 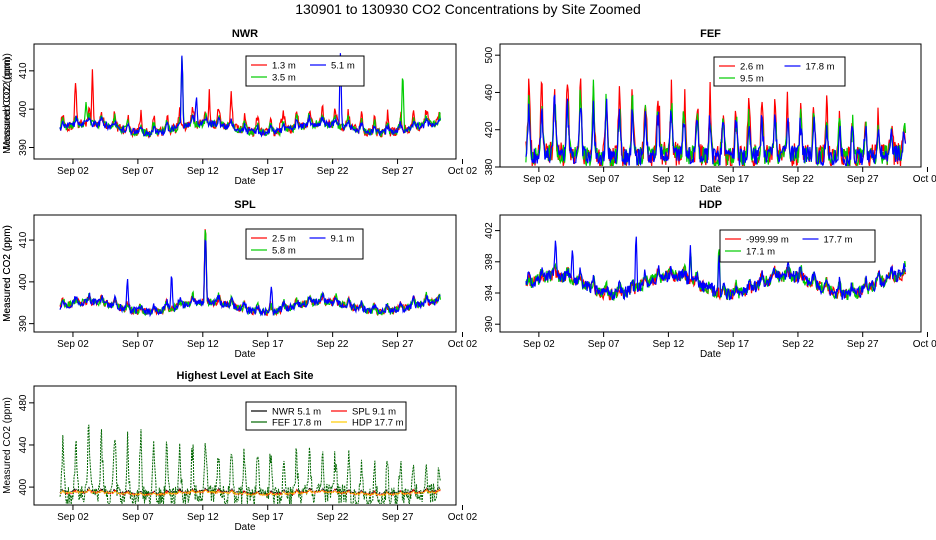 What do you see at coordinates (296, 412) in the screenshot?
I see `legend-label-highest-0: NWR 5.1 m` at bounding box center [296, 412].